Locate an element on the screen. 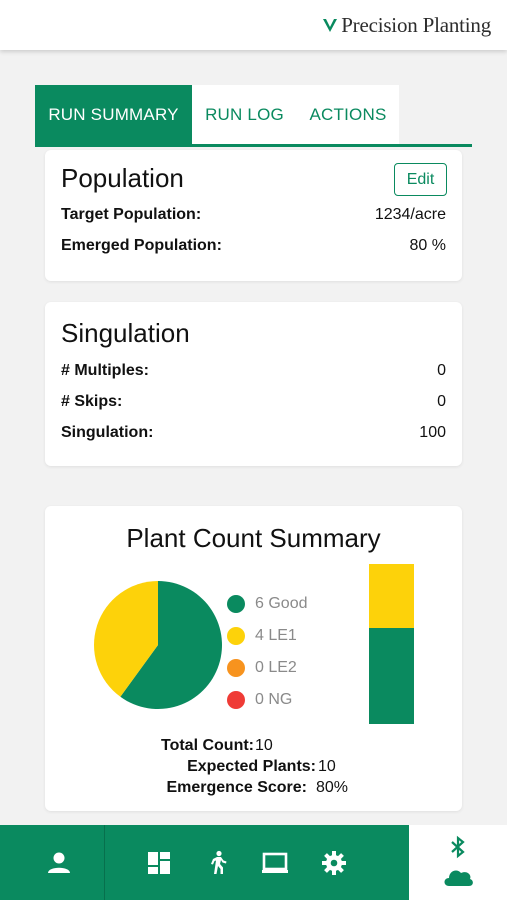 The height and width of the screenshot is (900, 507). brand-logo: Precision Planting is located at coordinates (406, 25).